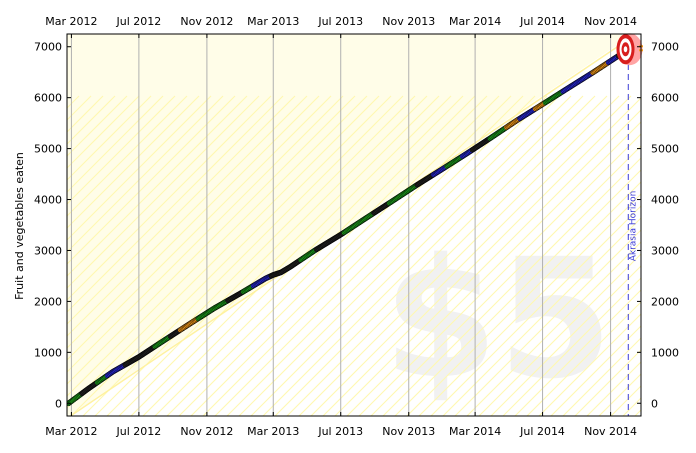 The image size is (696, 453). Describe the element at coordinates (48, 352) in the screenshot. I see `y-tick-label-left: 1000` at that location.